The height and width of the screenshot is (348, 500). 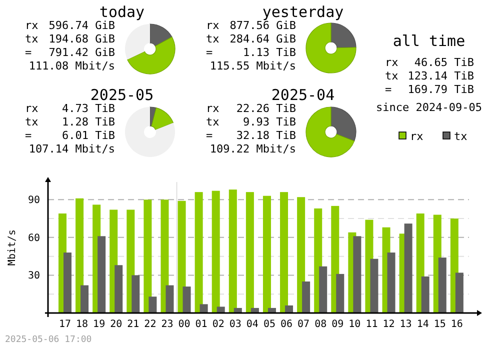 What do you see at coordinates (253, 149) in the screenshot?
I see `text: 109.22 Mbit/s` at bounding box center [253, 149].